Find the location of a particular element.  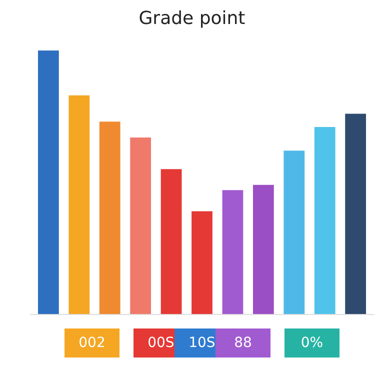

text: 0% is located at coordinates (312, 343).